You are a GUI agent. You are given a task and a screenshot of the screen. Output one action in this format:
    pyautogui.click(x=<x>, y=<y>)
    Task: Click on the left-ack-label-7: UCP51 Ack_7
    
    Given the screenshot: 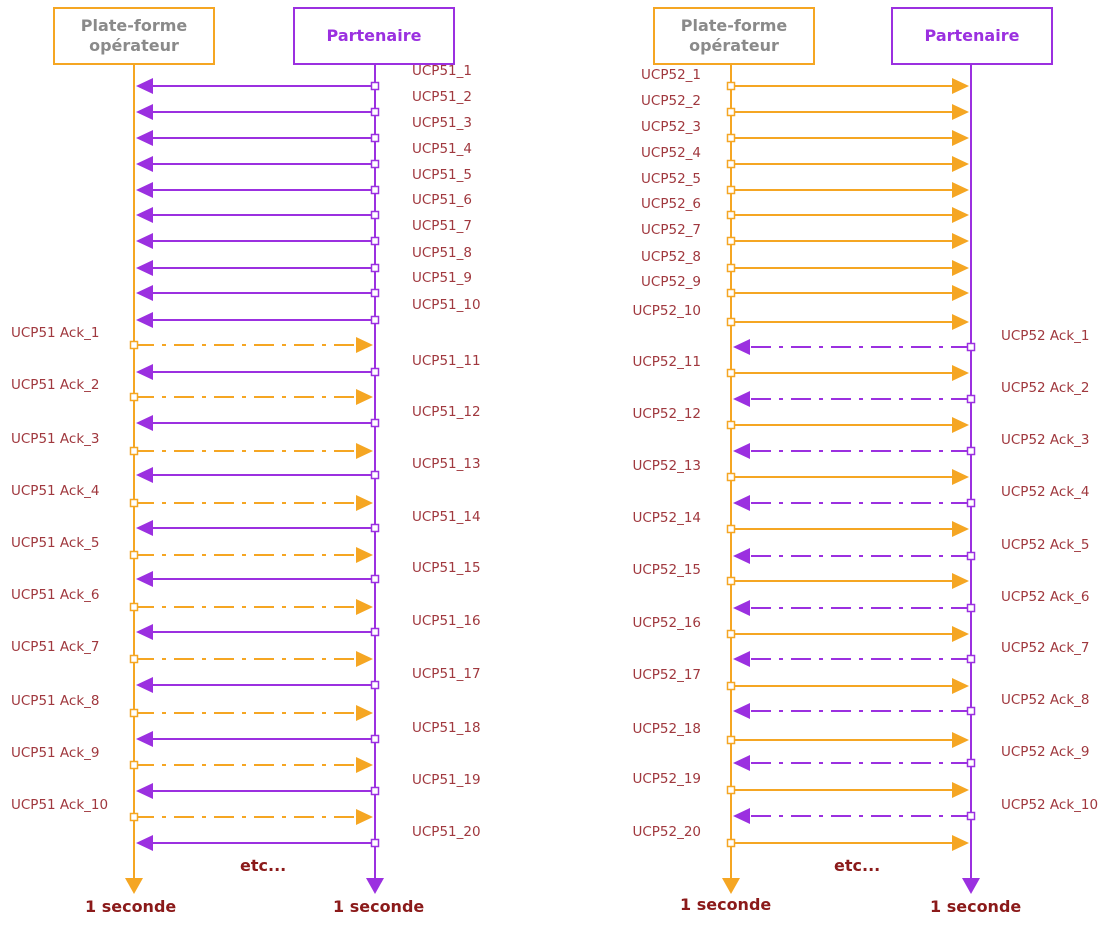 What is the action you would take?
    pyautogui.click(x=55, y=647)
    